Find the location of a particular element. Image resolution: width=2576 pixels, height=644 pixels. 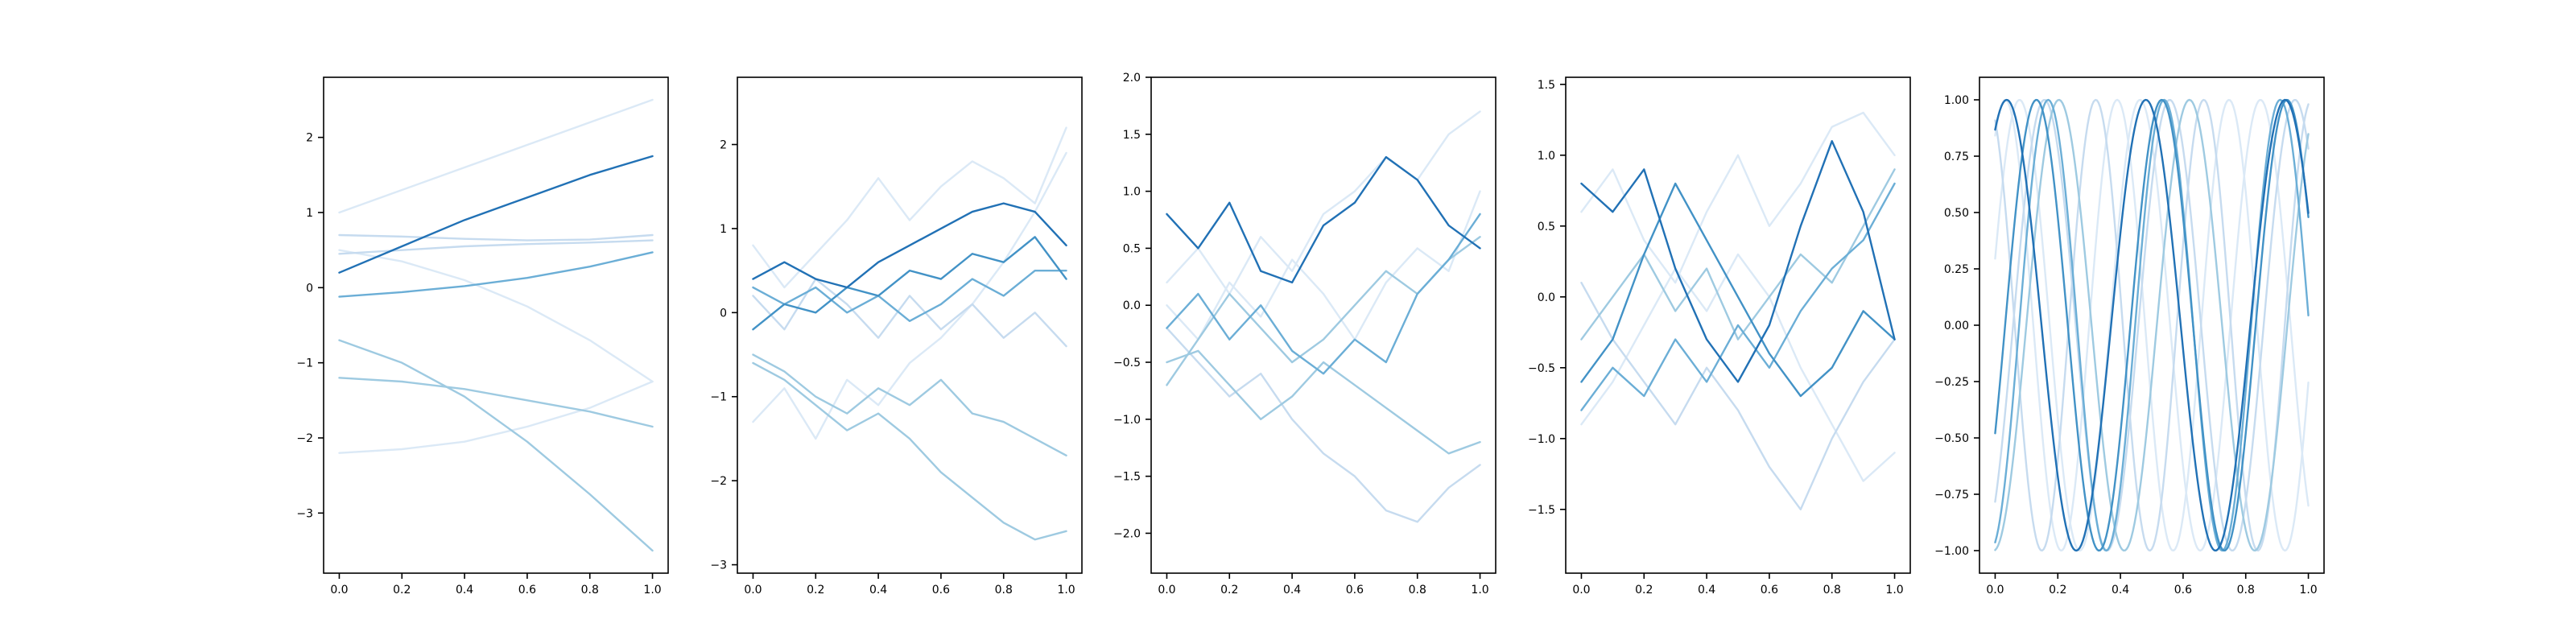

y-tick-label: 1.00 is located at coordinates (1956, 100).